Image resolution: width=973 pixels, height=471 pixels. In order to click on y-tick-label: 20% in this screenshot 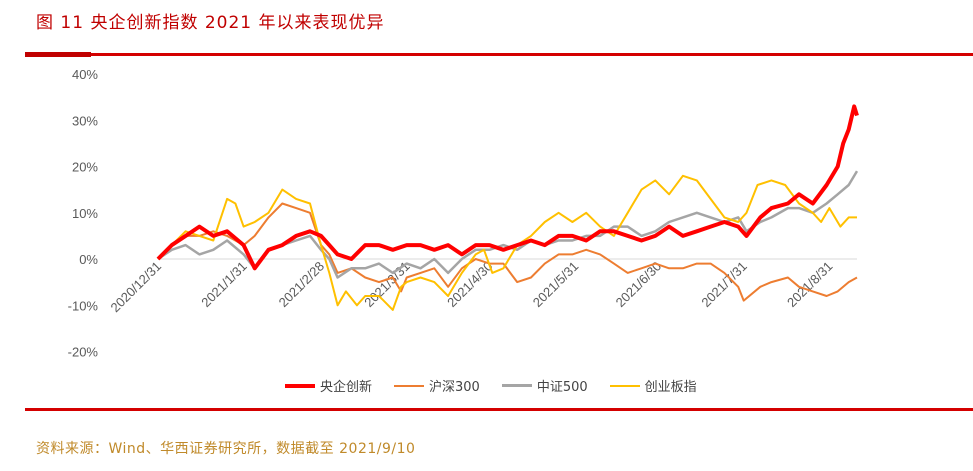, I will do `click(85, 167)`.